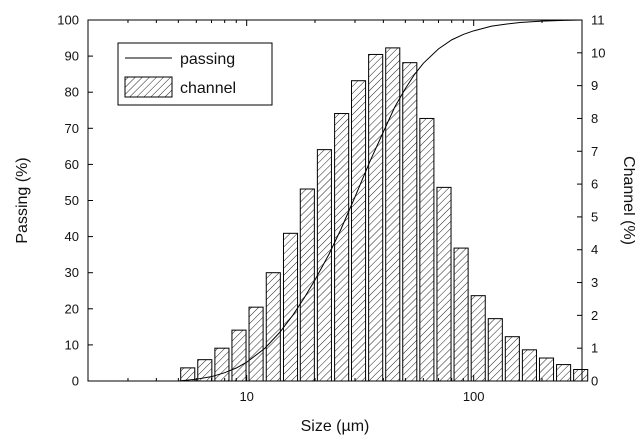 The image size is (635, 437). Describe the element at coordinates (594, 85) in the screenshot. I see `y-right-tick-label: 9` at that location.